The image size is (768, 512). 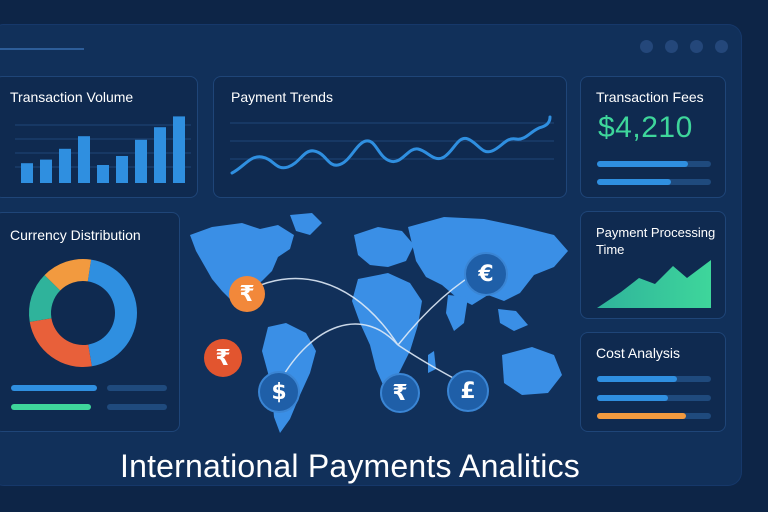 What do you see at coordinates (339, 352) in the screenshot?
I see `route-line` at bounding box center [339, 352].